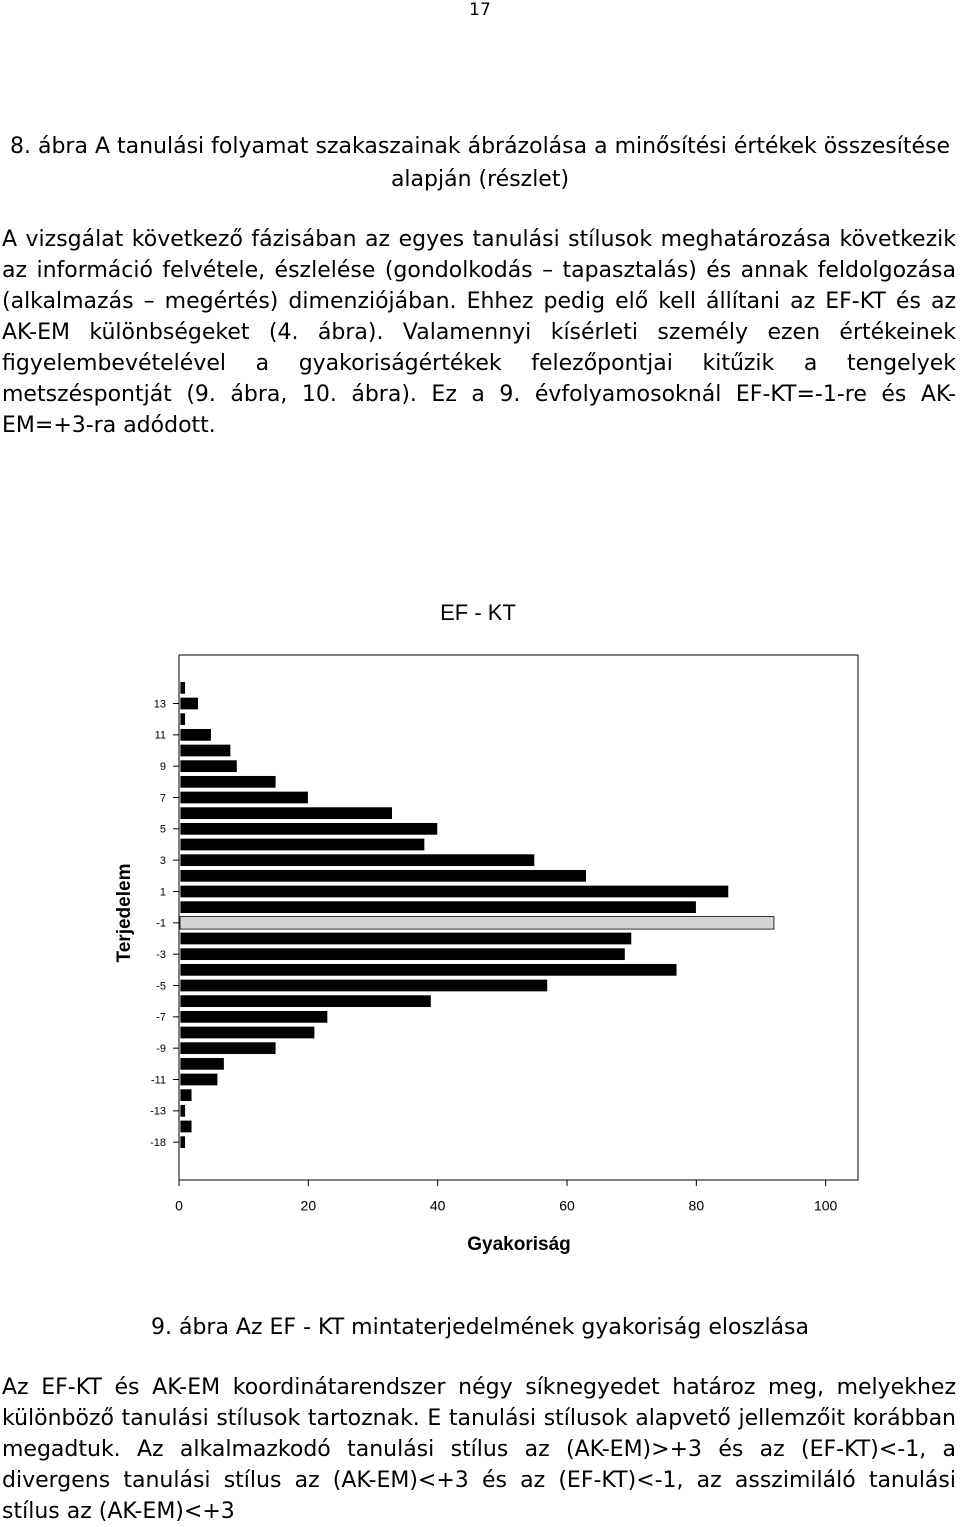 This screenshot has width=960, height=1527. I want to click on y-tick-label: -18, so click(158, 1143).